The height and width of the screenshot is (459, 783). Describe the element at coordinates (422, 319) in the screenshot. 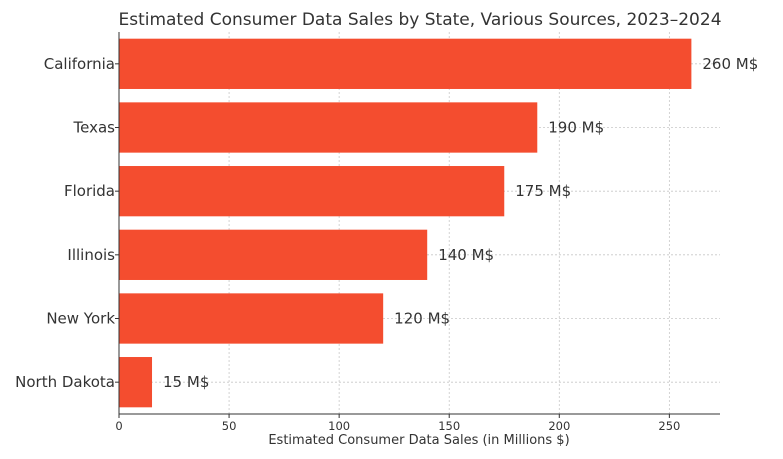

I see `data-label: 120 M$` at that location.